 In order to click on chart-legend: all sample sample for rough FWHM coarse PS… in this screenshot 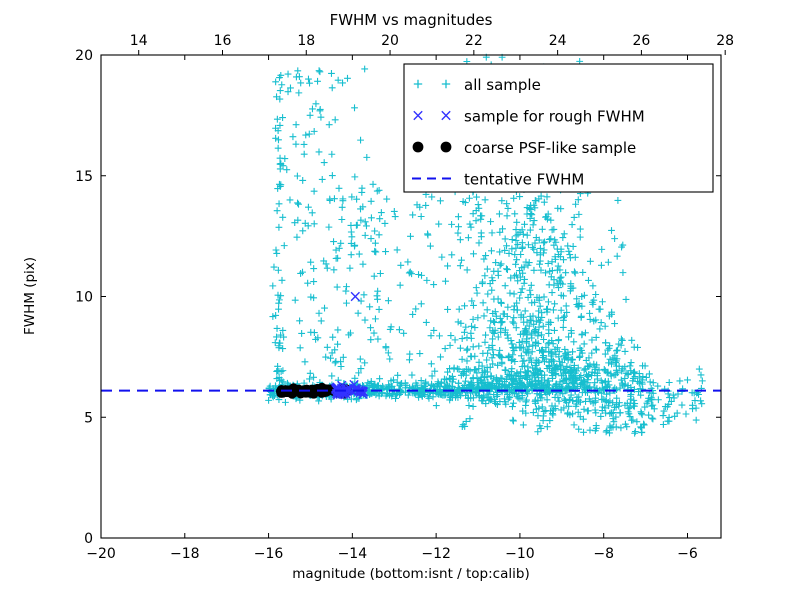, I will do `click(558, 128)`.